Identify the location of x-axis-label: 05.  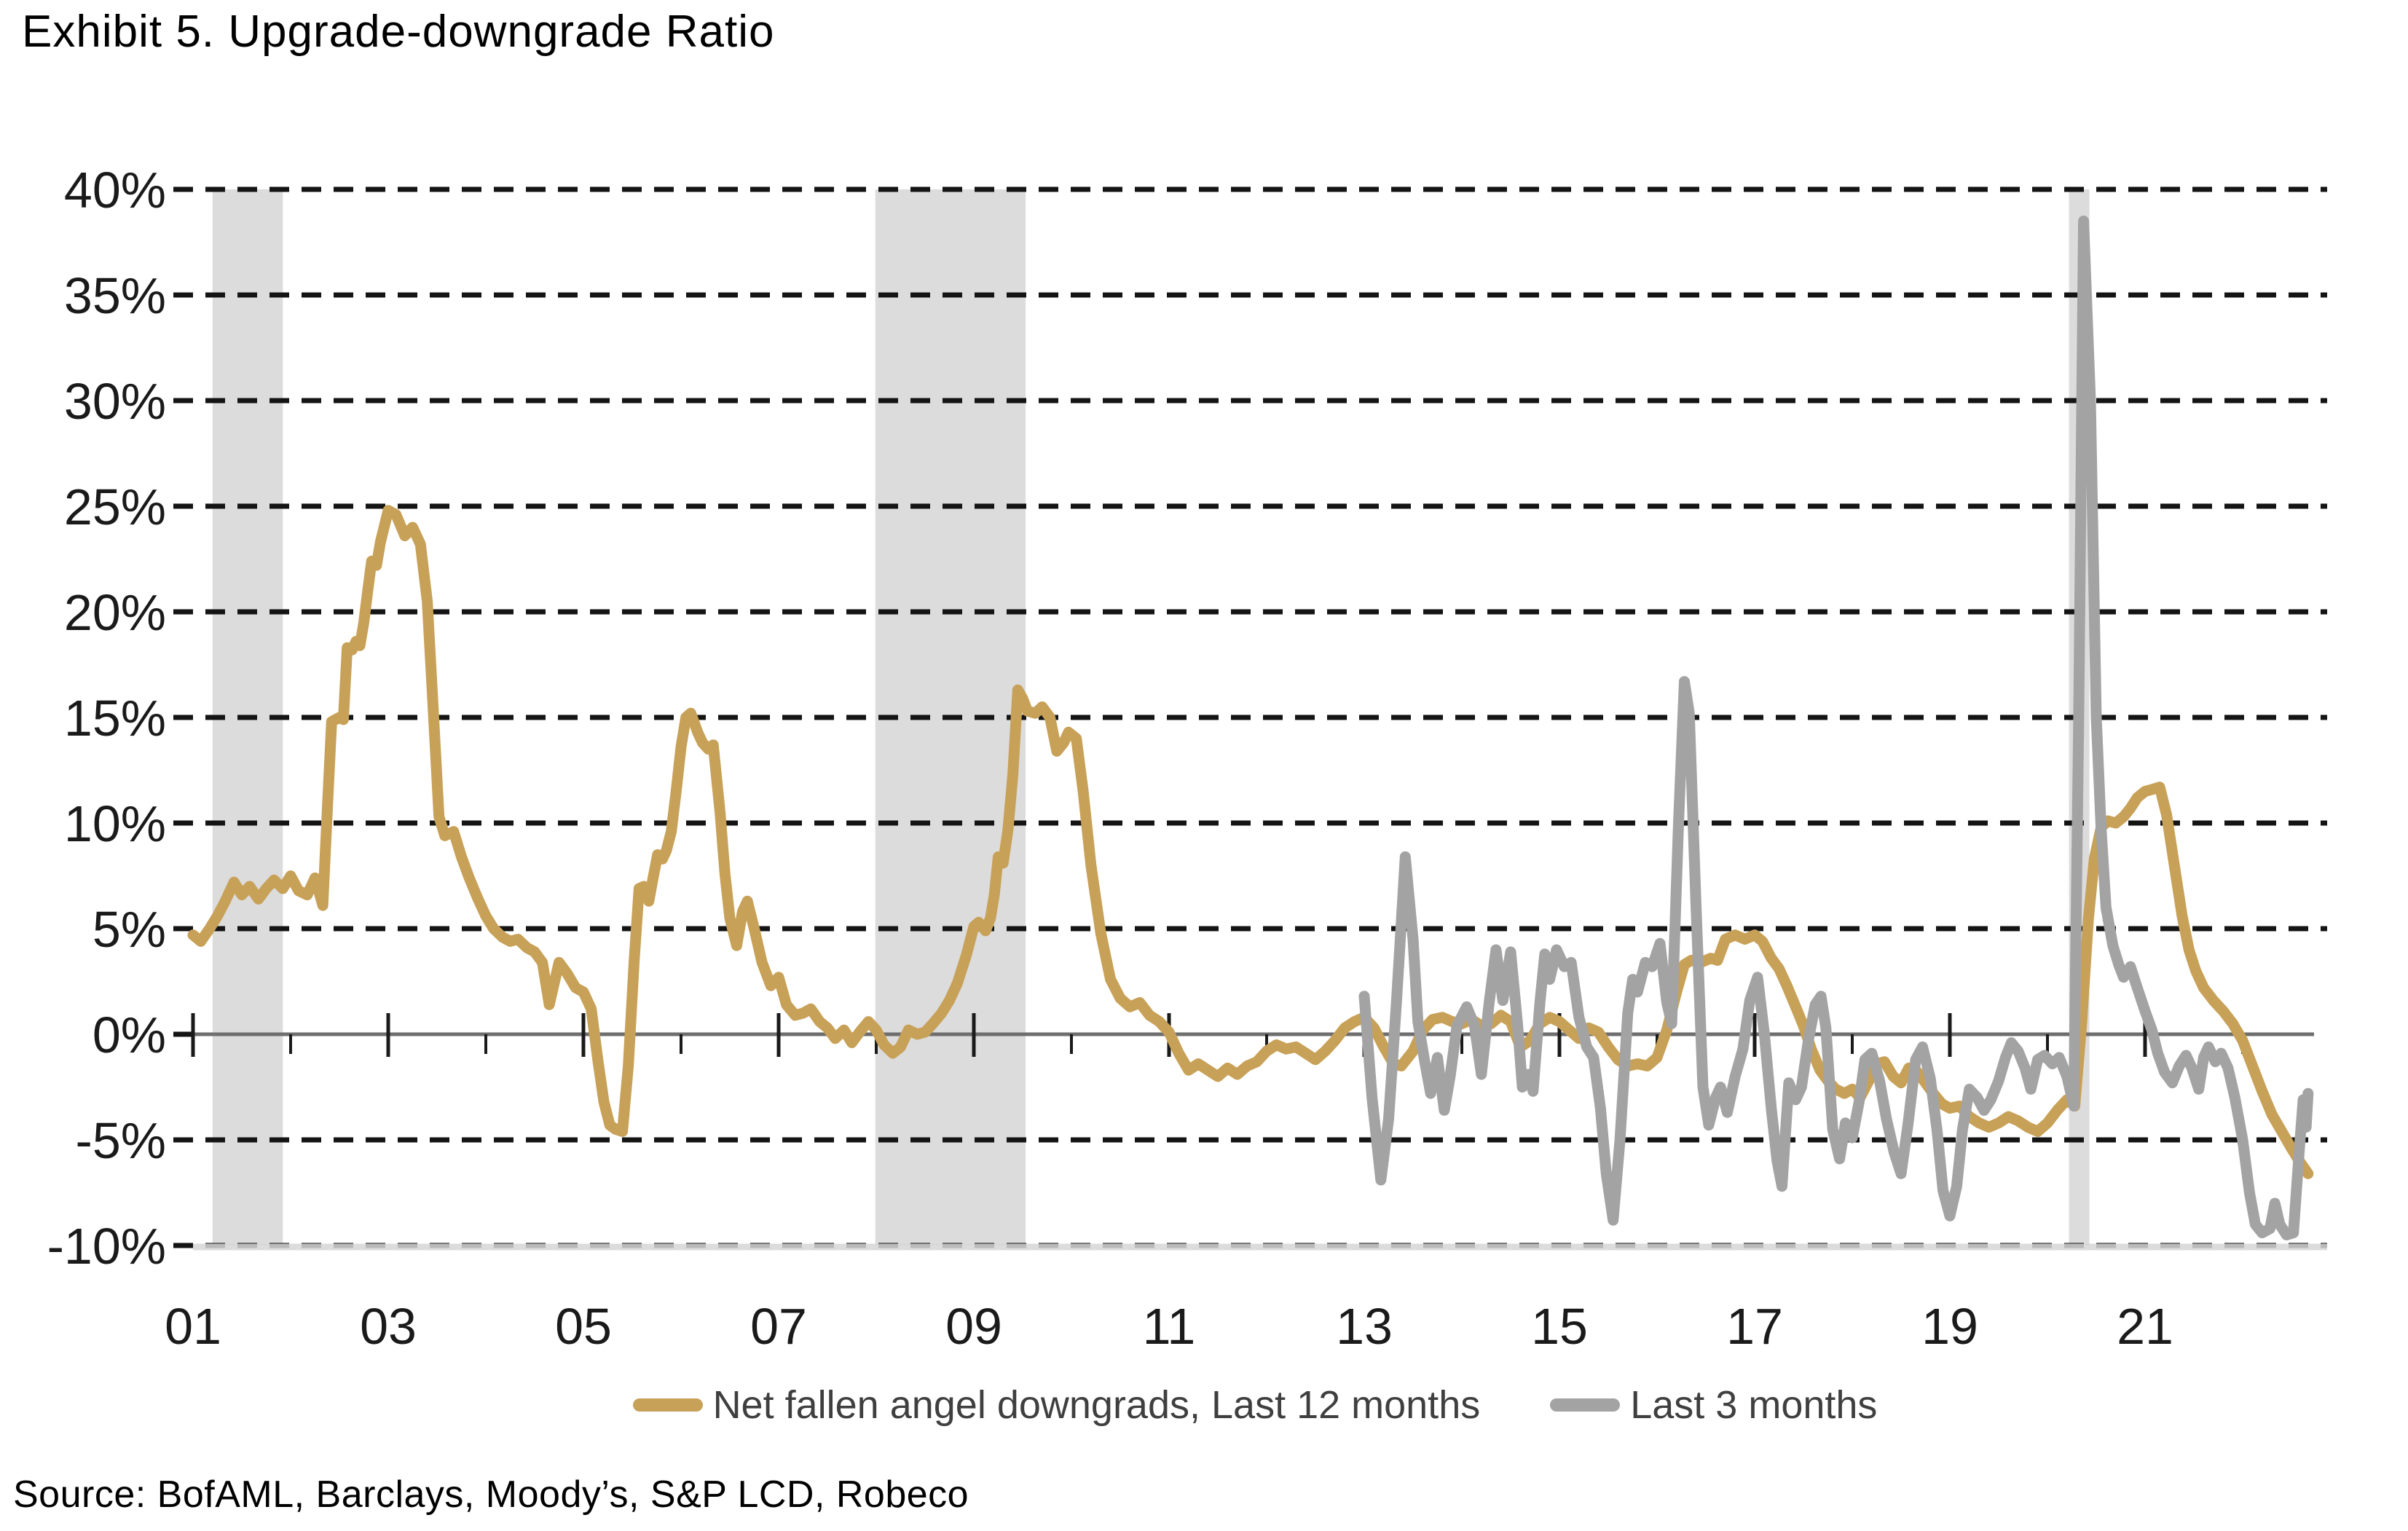
(583, 1326).